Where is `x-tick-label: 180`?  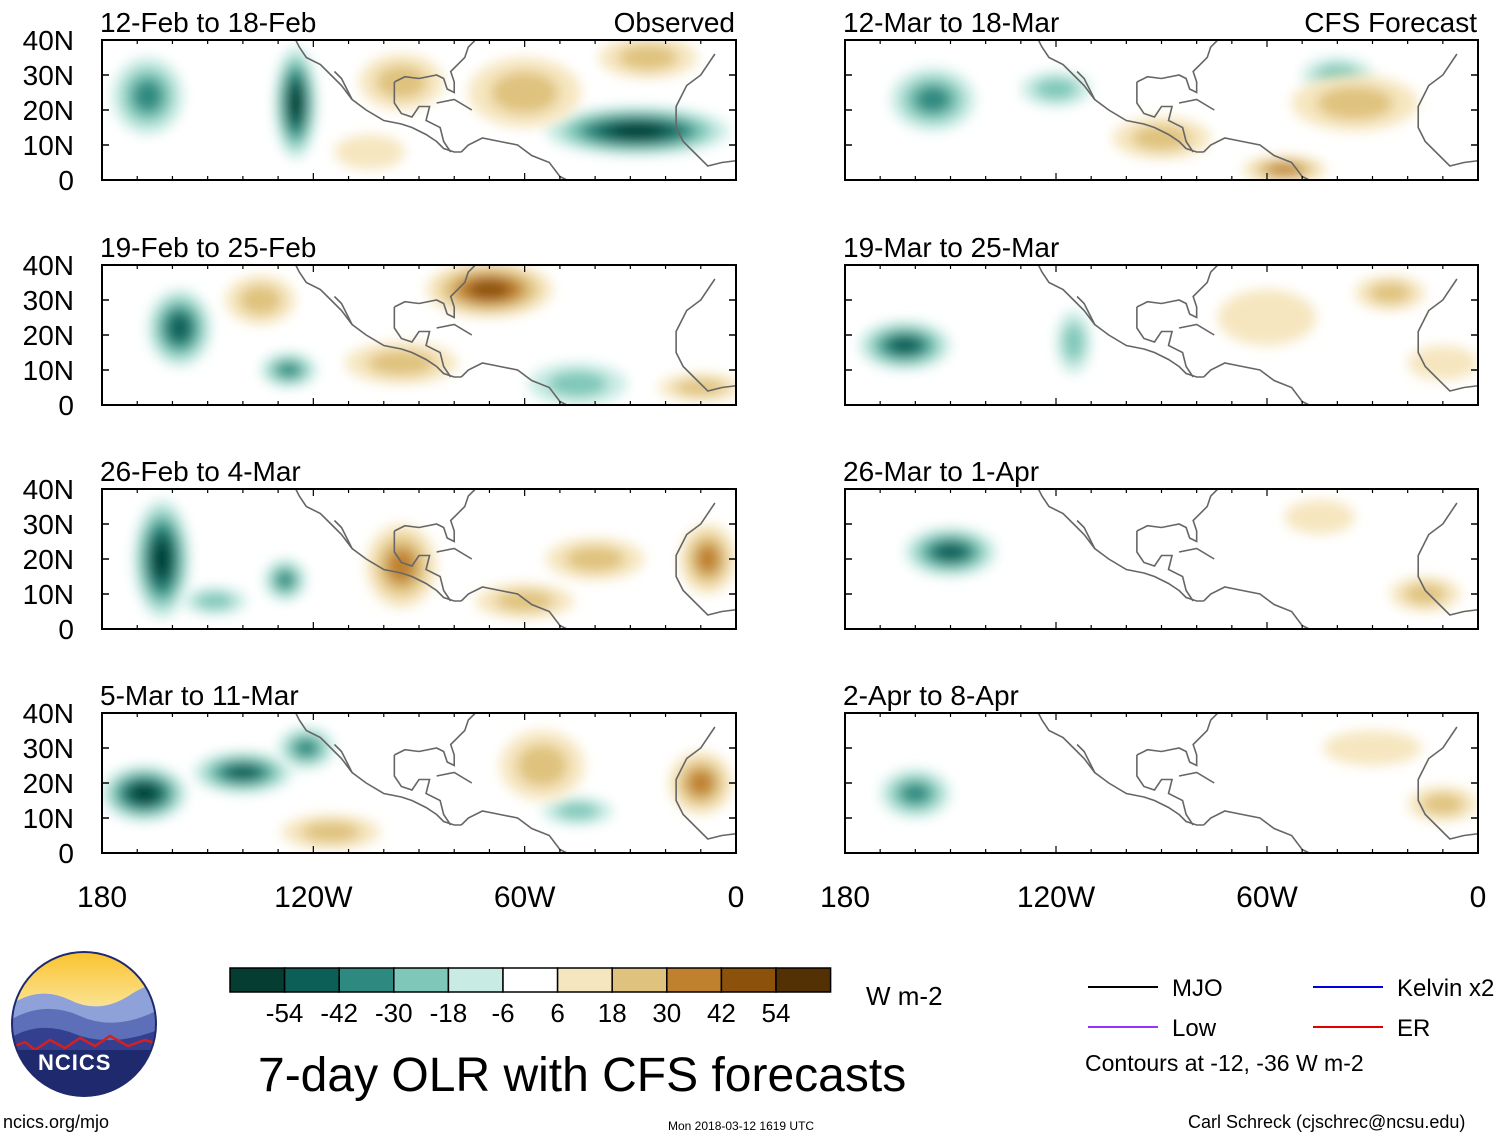
x-tick-label: 180 is located at coordinates (845, 897).